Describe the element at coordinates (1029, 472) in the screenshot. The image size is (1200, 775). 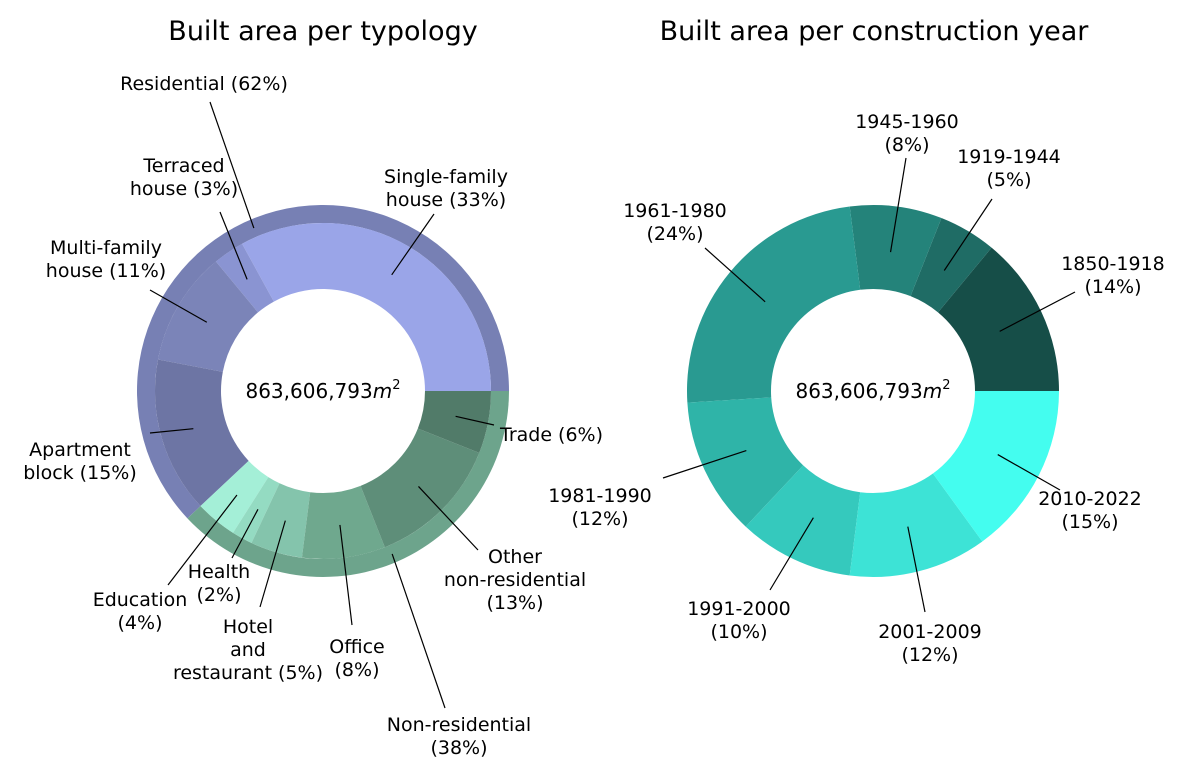
I see `leader-2010-2022` at that location.